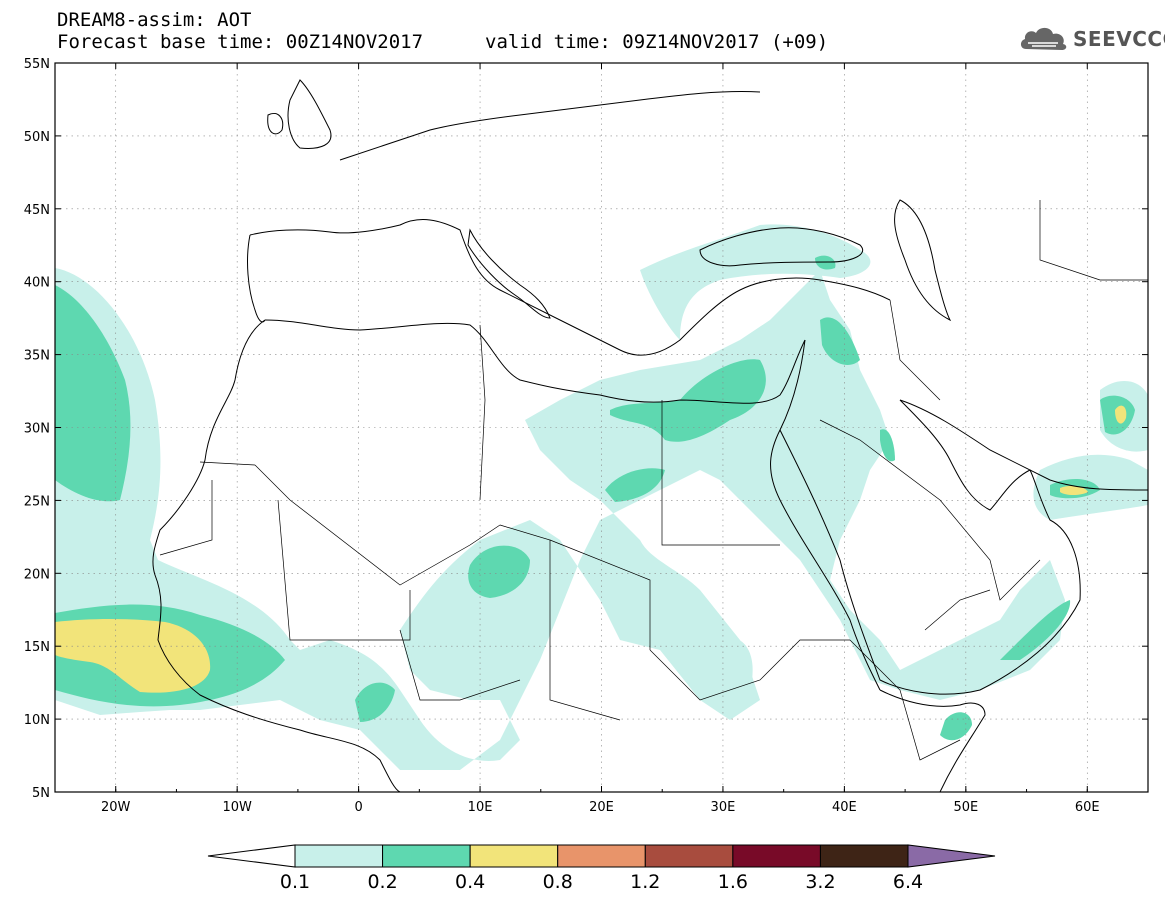  I want to click on coast-ireland, so click(275, 124).